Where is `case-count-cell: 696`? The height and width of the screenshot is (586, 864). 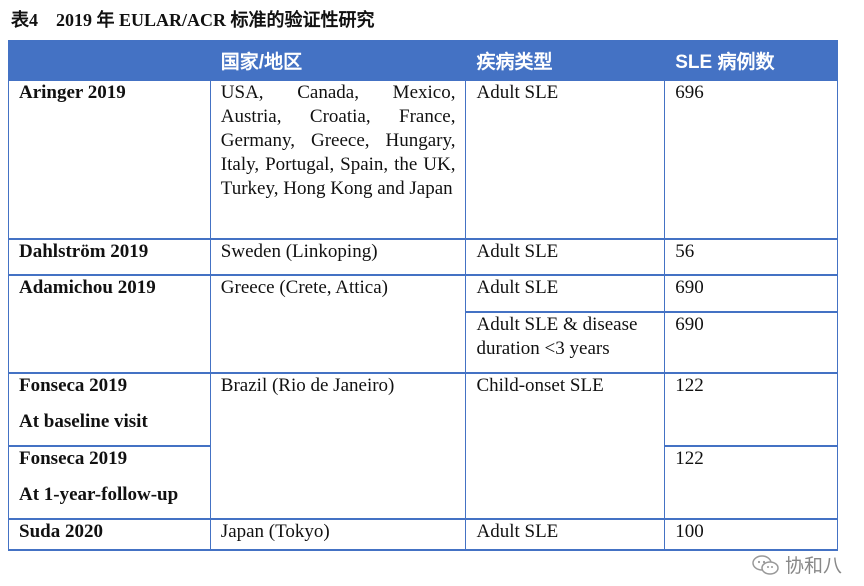 case-count-cell: 696 is located at coordinates (751, 160).